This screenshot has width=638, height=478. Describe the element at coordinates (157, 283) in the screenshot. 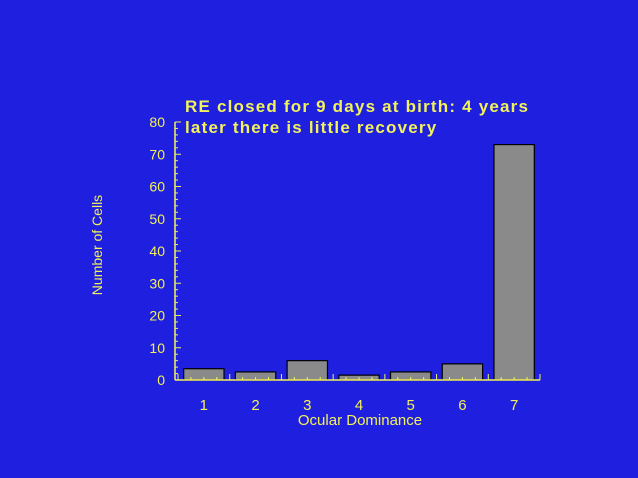

I see `y-tick-label: 30` at that location.